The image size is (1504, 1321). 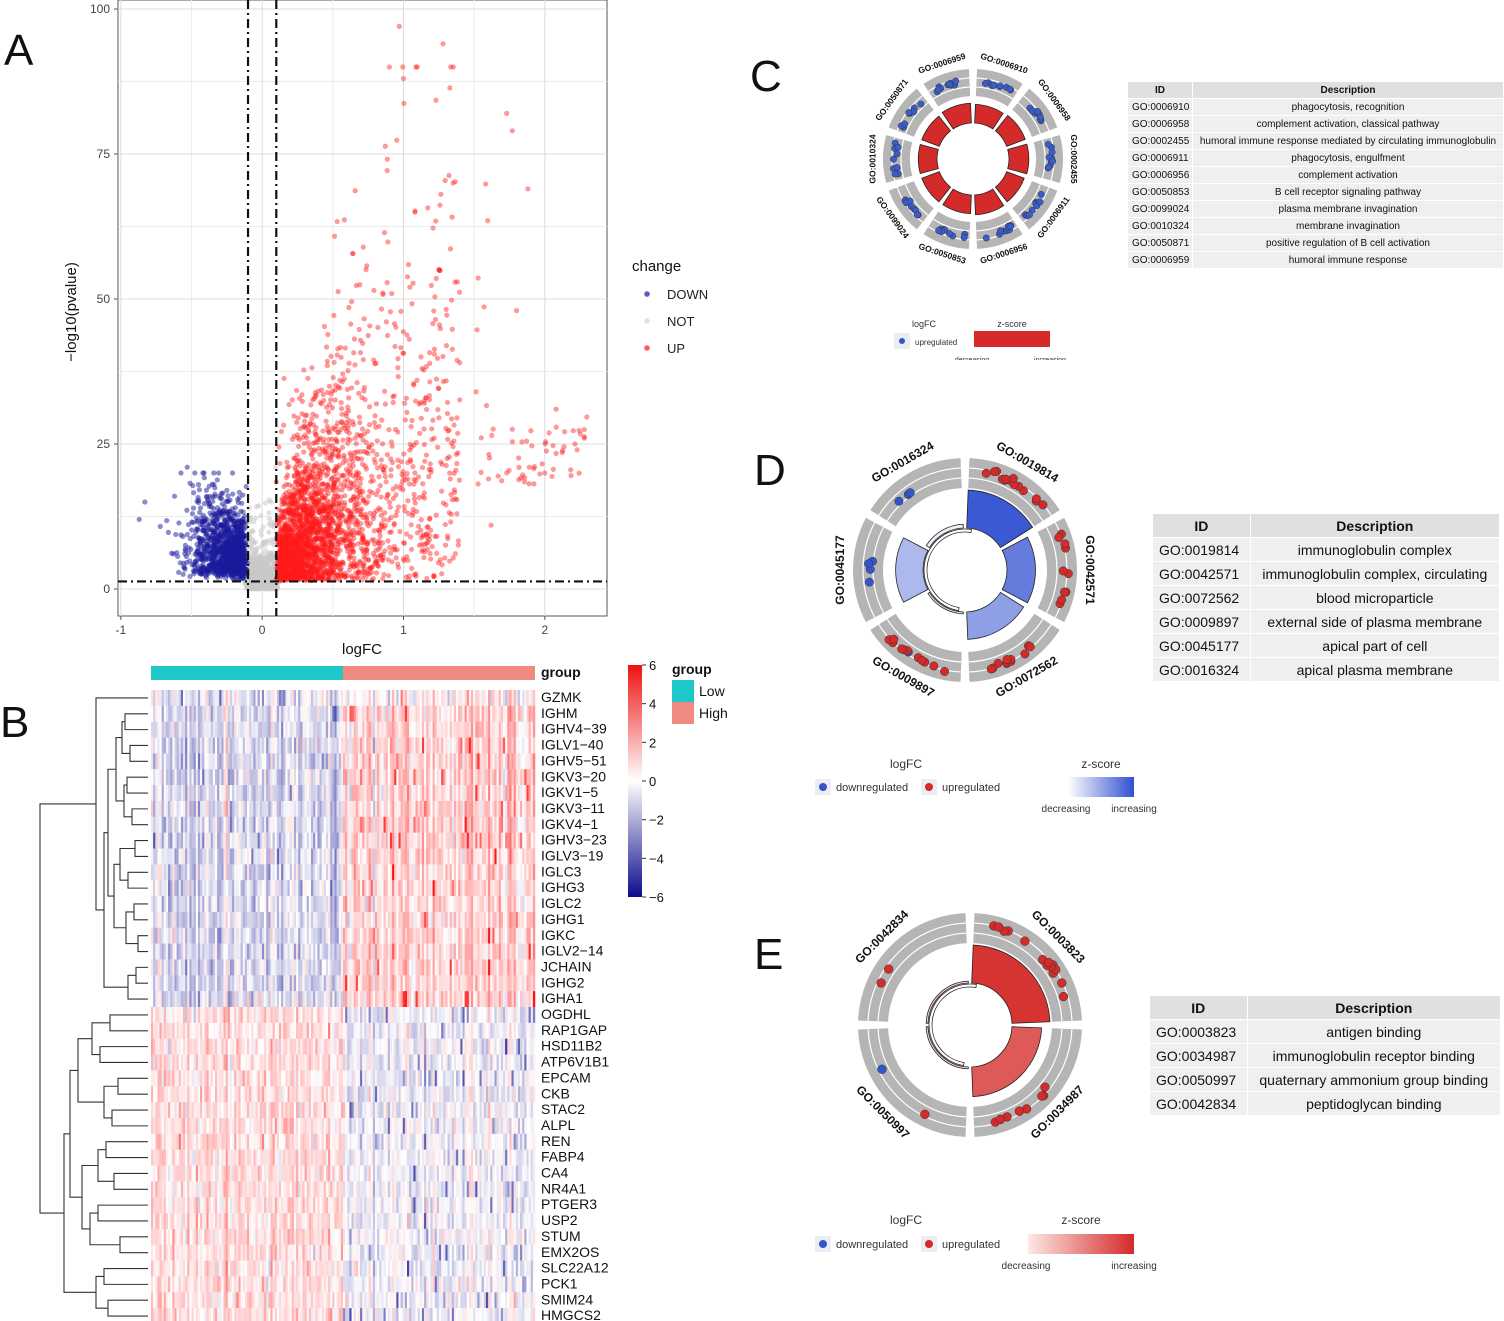 What do you see at coordinates (104, 299) in the screenshot?
I see `volcano-y-tick-label: 50` at bounding box center [104, 299].